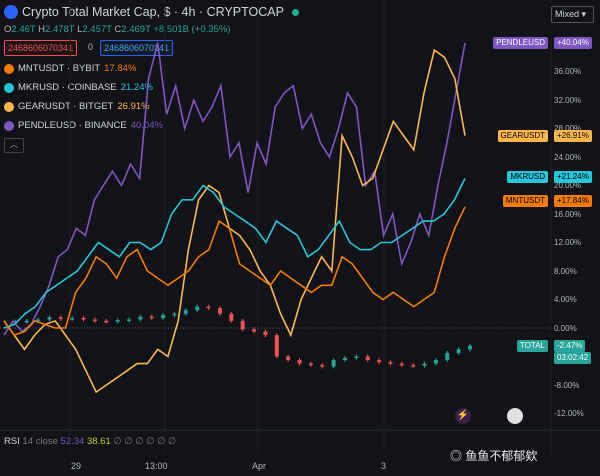  Describe the element at coordinates (565, 299) in the screenshot. I see `price-tick: 4.00%` at that location.